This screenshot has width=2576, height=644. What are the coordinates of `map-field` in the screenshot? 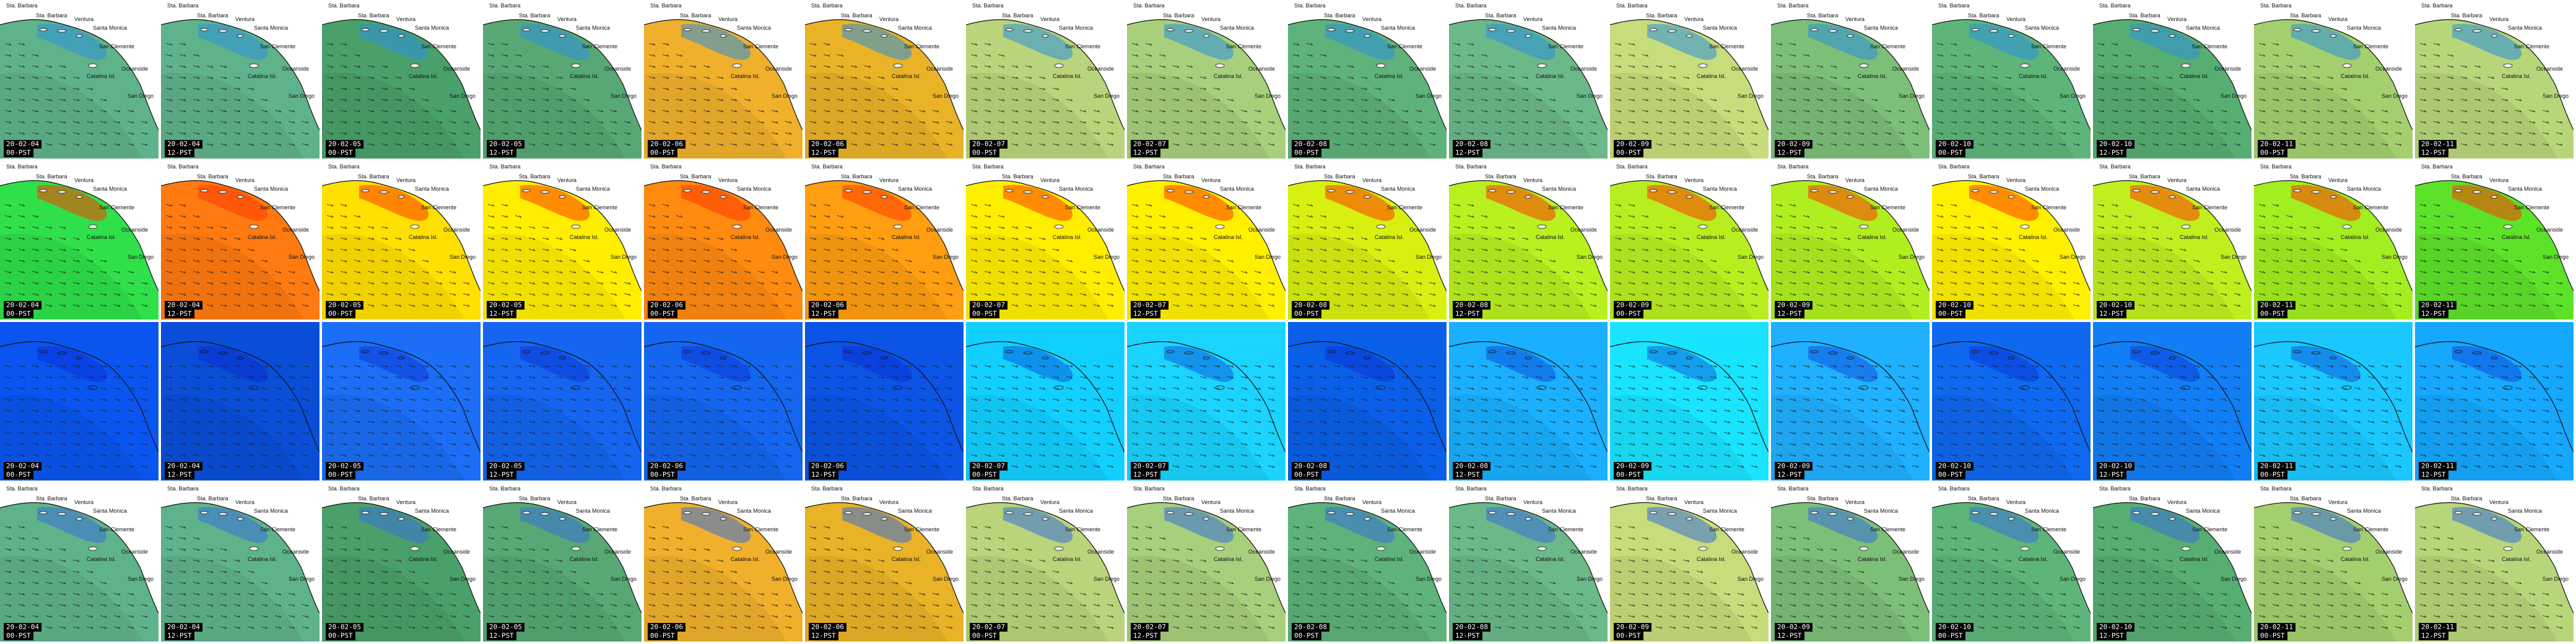 It's located at (723, 240).